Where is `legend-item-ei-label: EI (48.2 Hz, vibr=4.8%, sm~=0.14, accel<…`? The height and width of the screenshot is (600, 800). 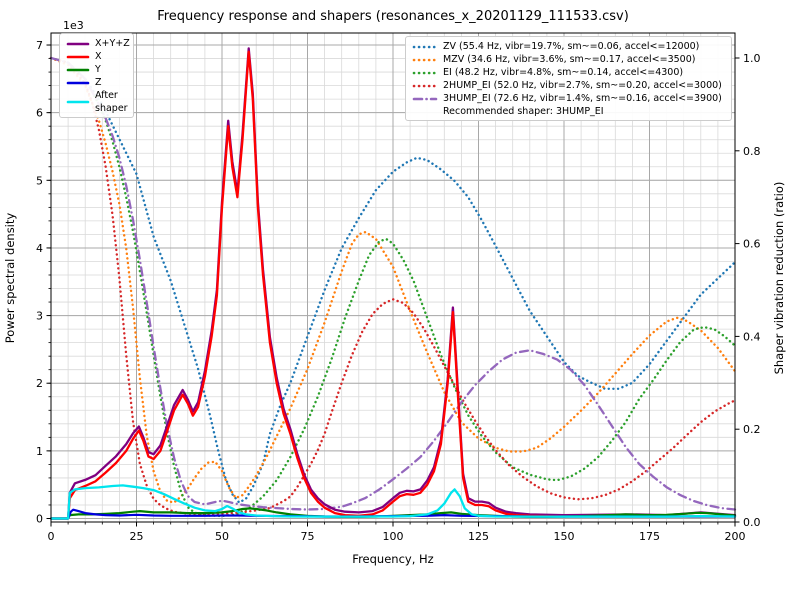 legend-item-ei-label: EI (48.2 Hz, vibr=4.8%, sm~=0.14, accel<… is located at coordinates (563, 72).